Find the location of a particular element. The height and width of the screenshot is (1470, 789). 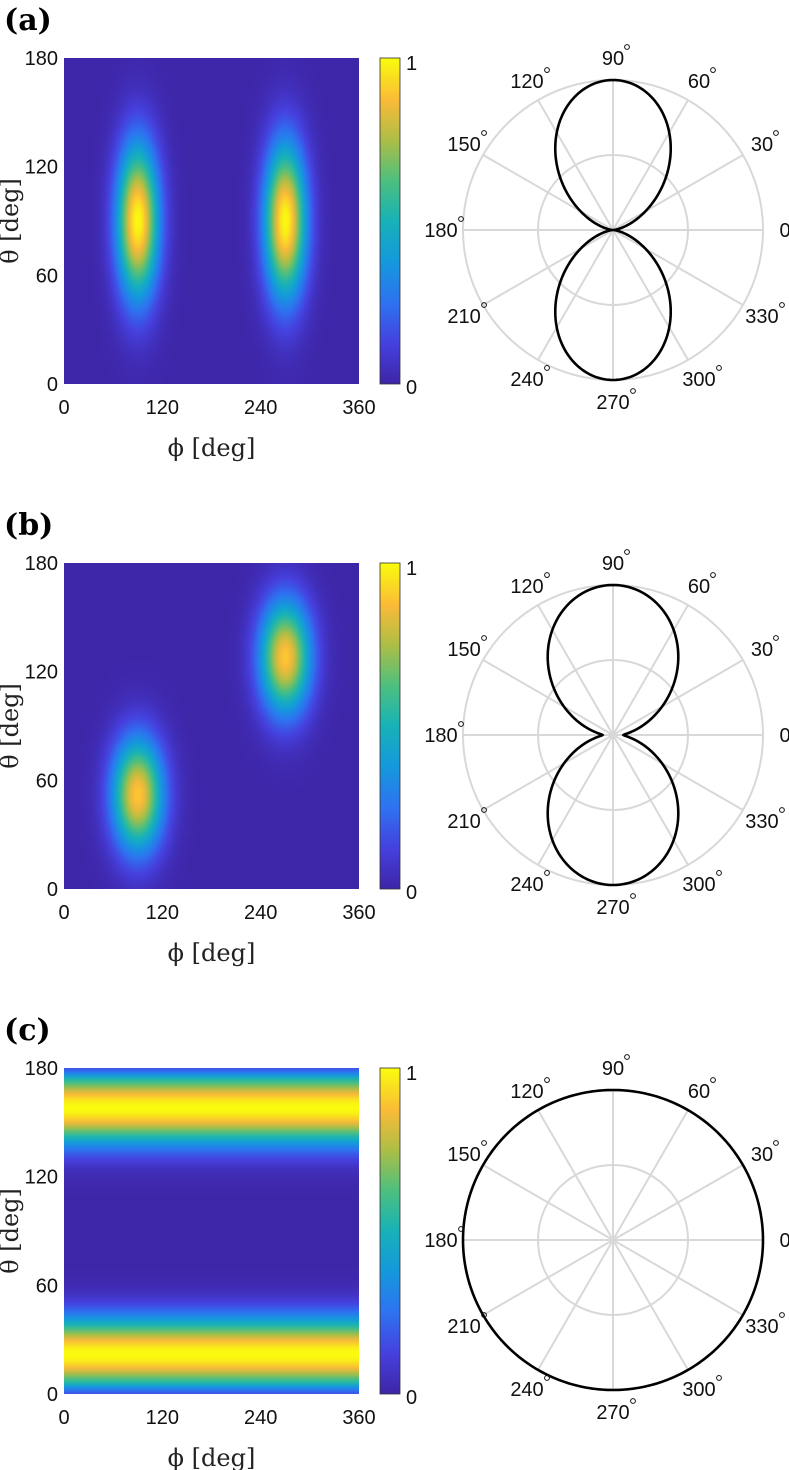

polar-angle-label: 180 is located at coordinates (440, 1241).